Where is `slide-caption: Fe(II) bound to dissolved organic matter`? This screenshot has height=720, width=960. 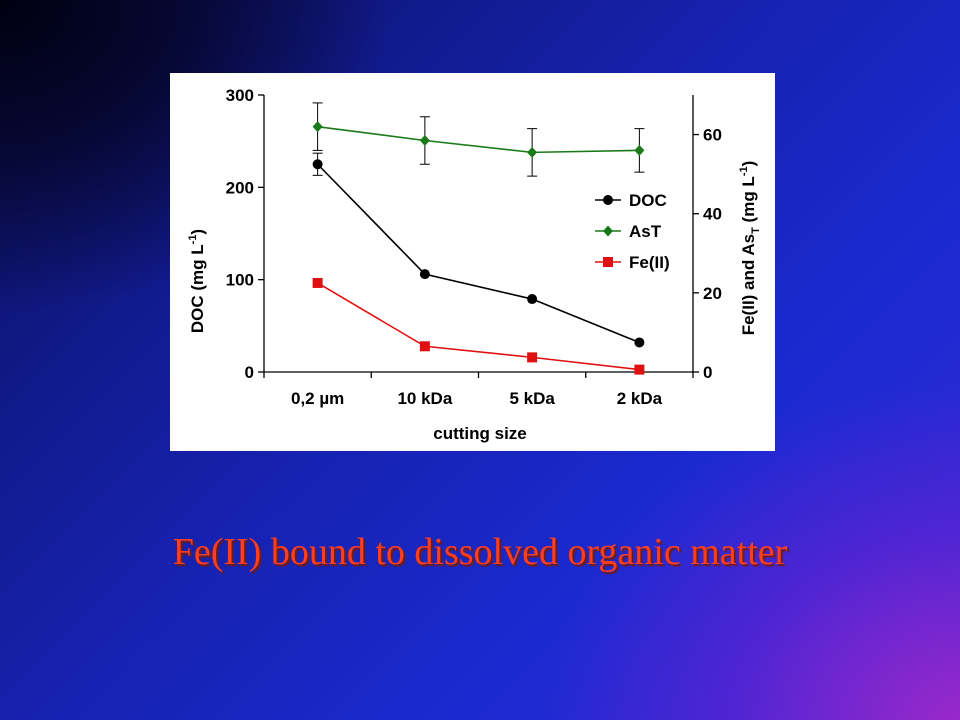
slide-caption: Fe(II) bound to dissolved organic matter is located at coordinates (480, 552).